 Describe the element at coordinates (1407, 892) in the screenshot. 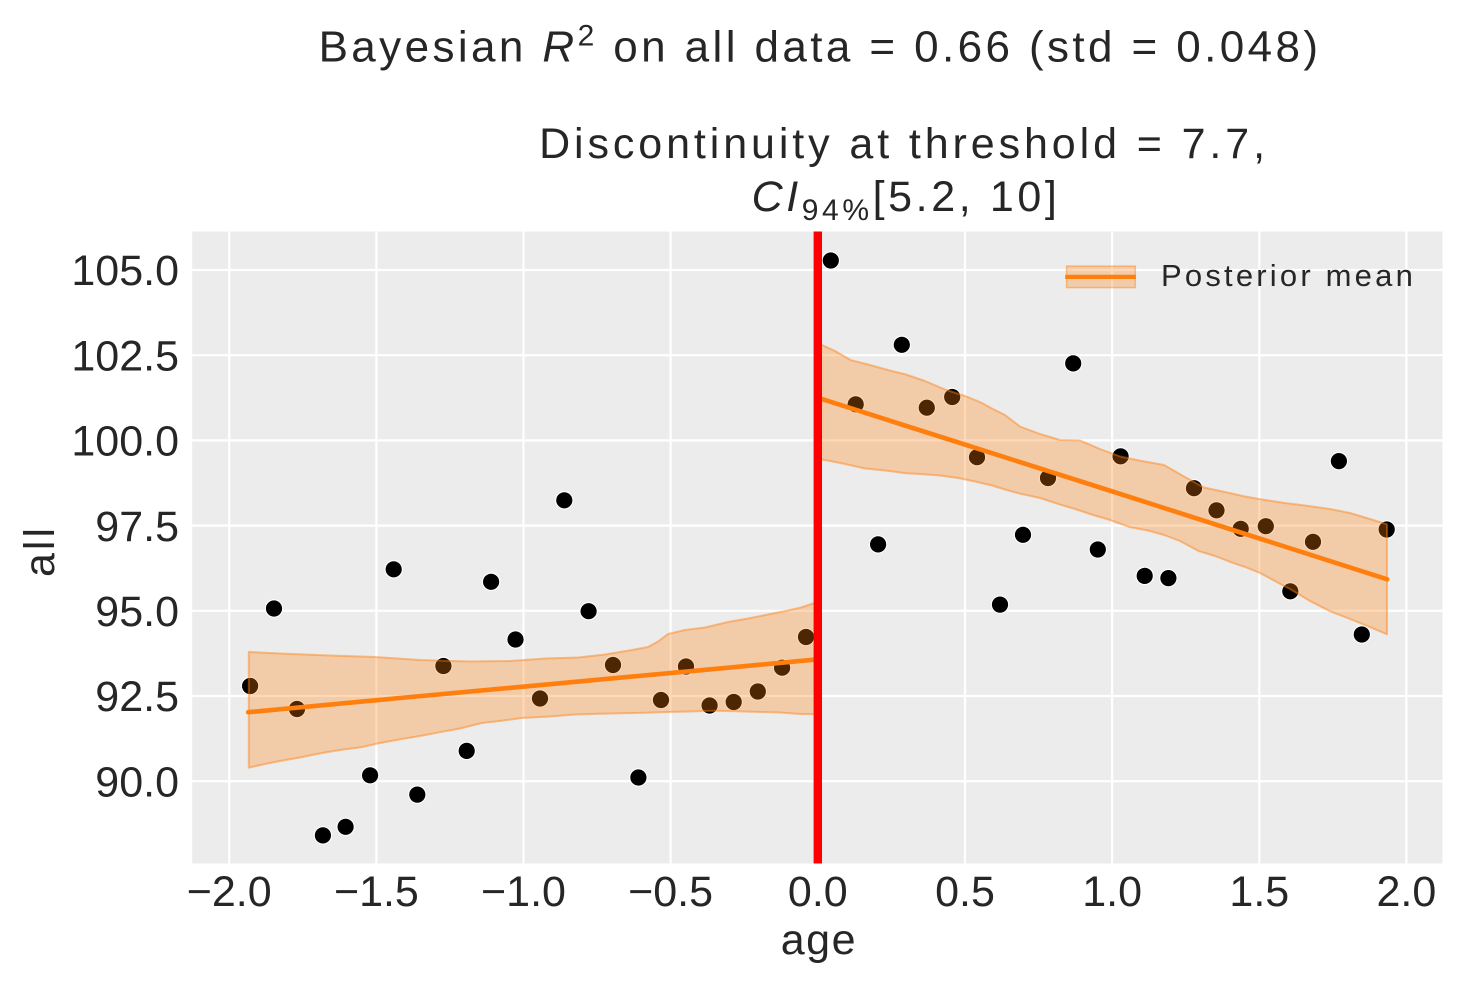

I see `svg-text: 2.0` at that location.